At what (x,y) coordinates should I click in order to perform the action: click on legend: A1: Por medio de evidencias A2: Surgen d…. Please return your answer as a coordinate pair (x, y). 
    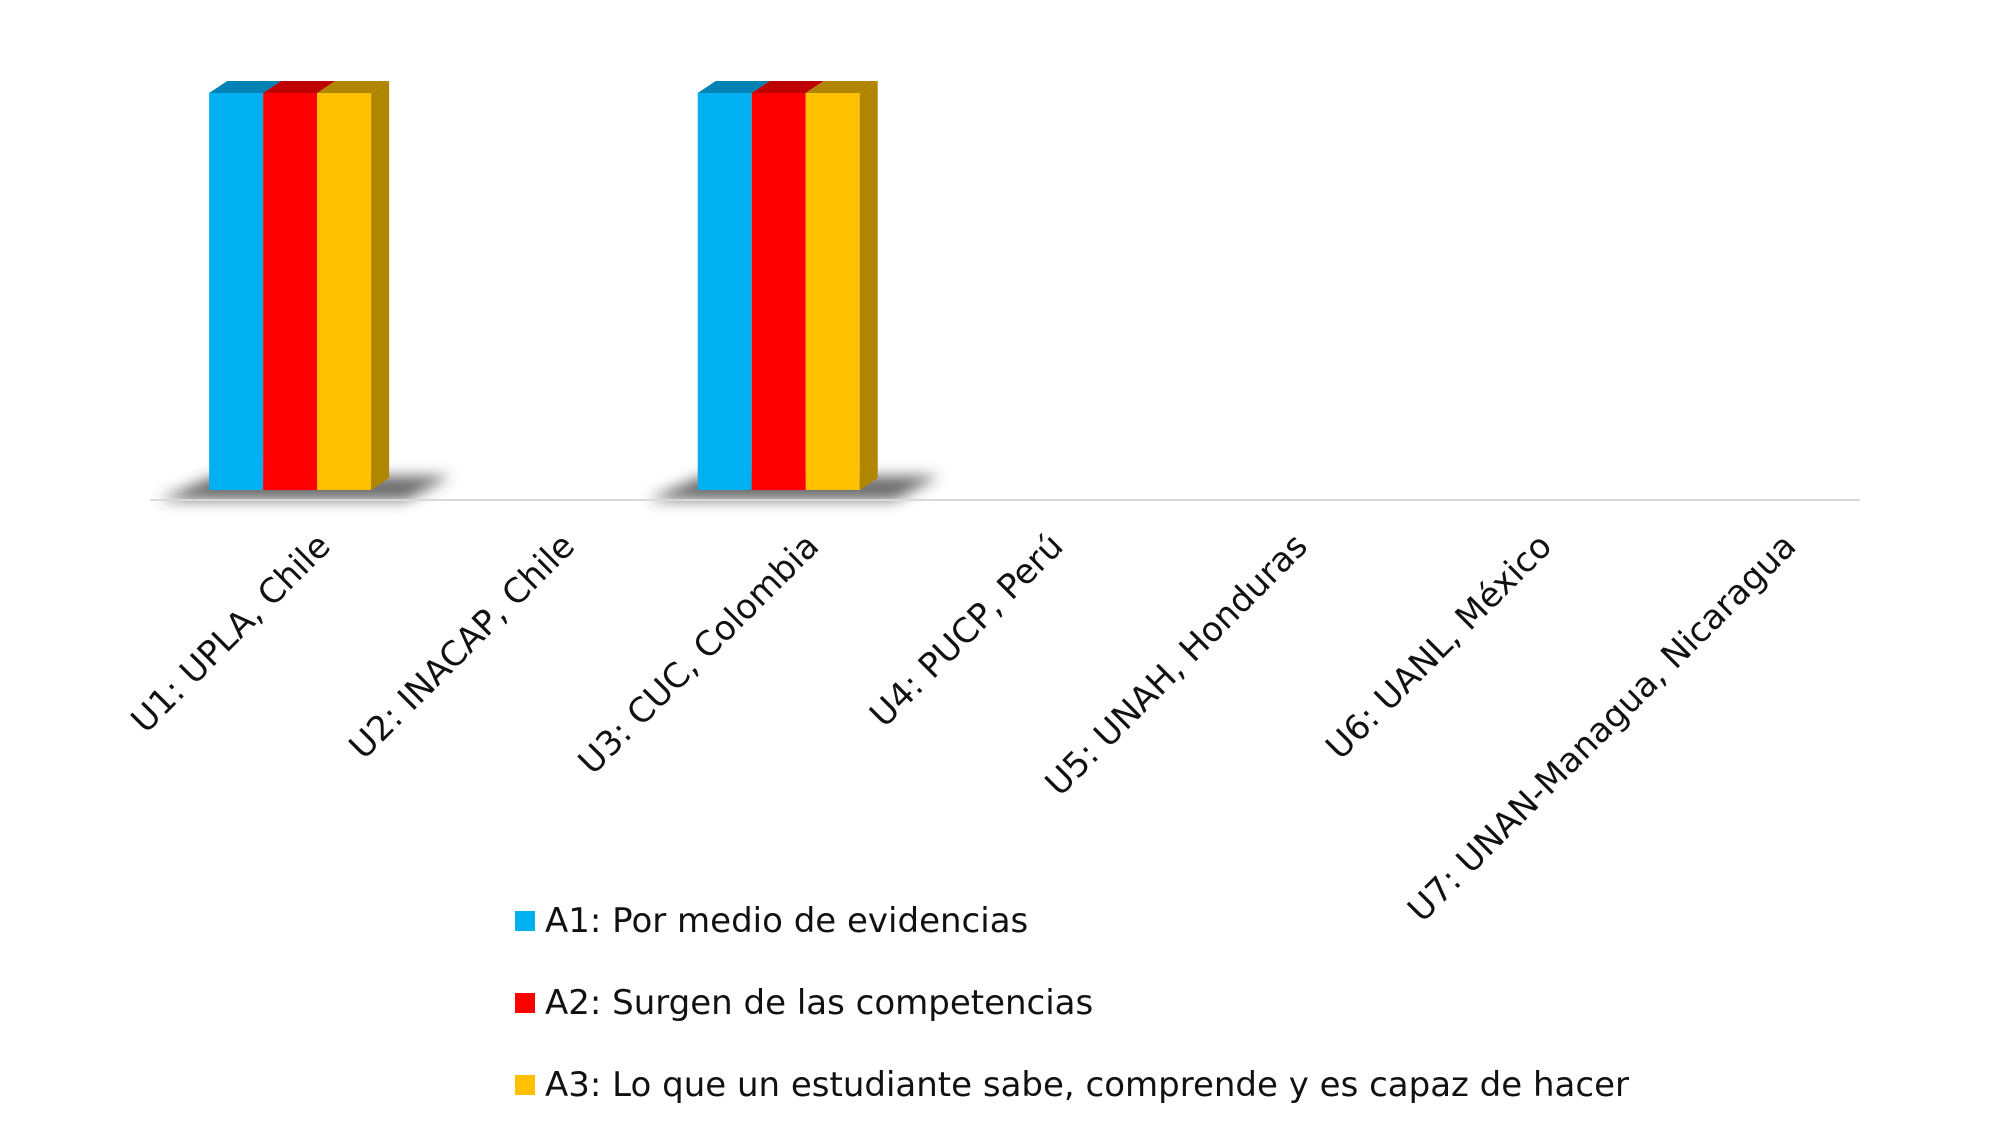
    Looking at the image, I should click on (1072, 1003).